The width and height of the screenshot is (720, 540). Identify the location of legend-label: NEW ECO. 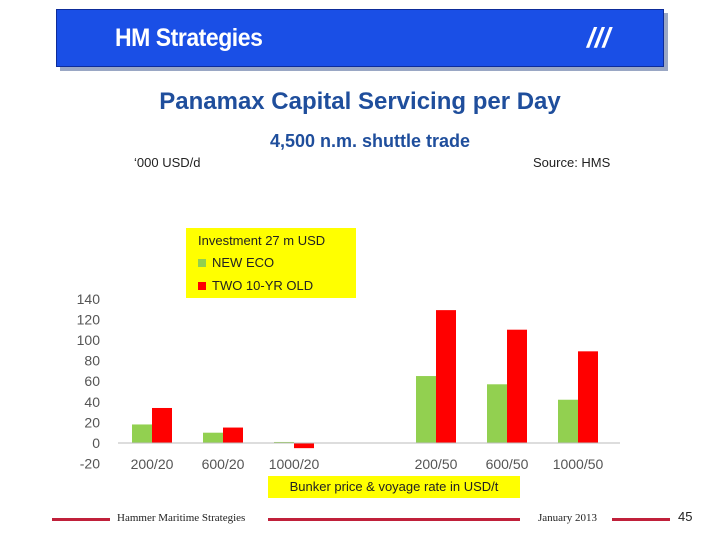
(243, 262).